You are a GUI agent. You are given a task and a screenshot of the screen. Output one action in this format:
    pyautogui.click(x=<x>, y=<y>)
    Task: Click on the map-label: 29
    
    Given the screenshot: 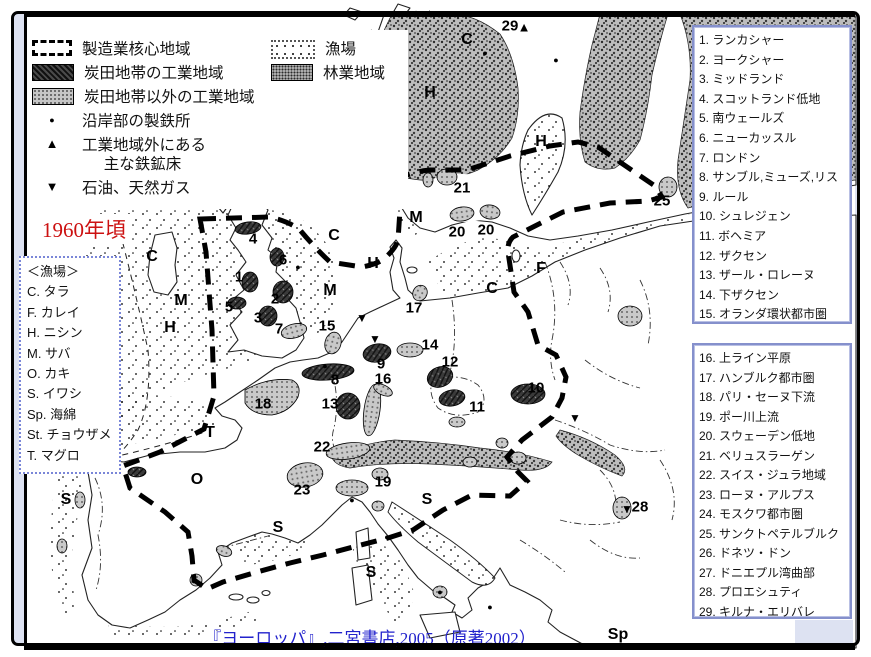 What is the action you would take?
    pyautogui.click(x=510, y=26)
    